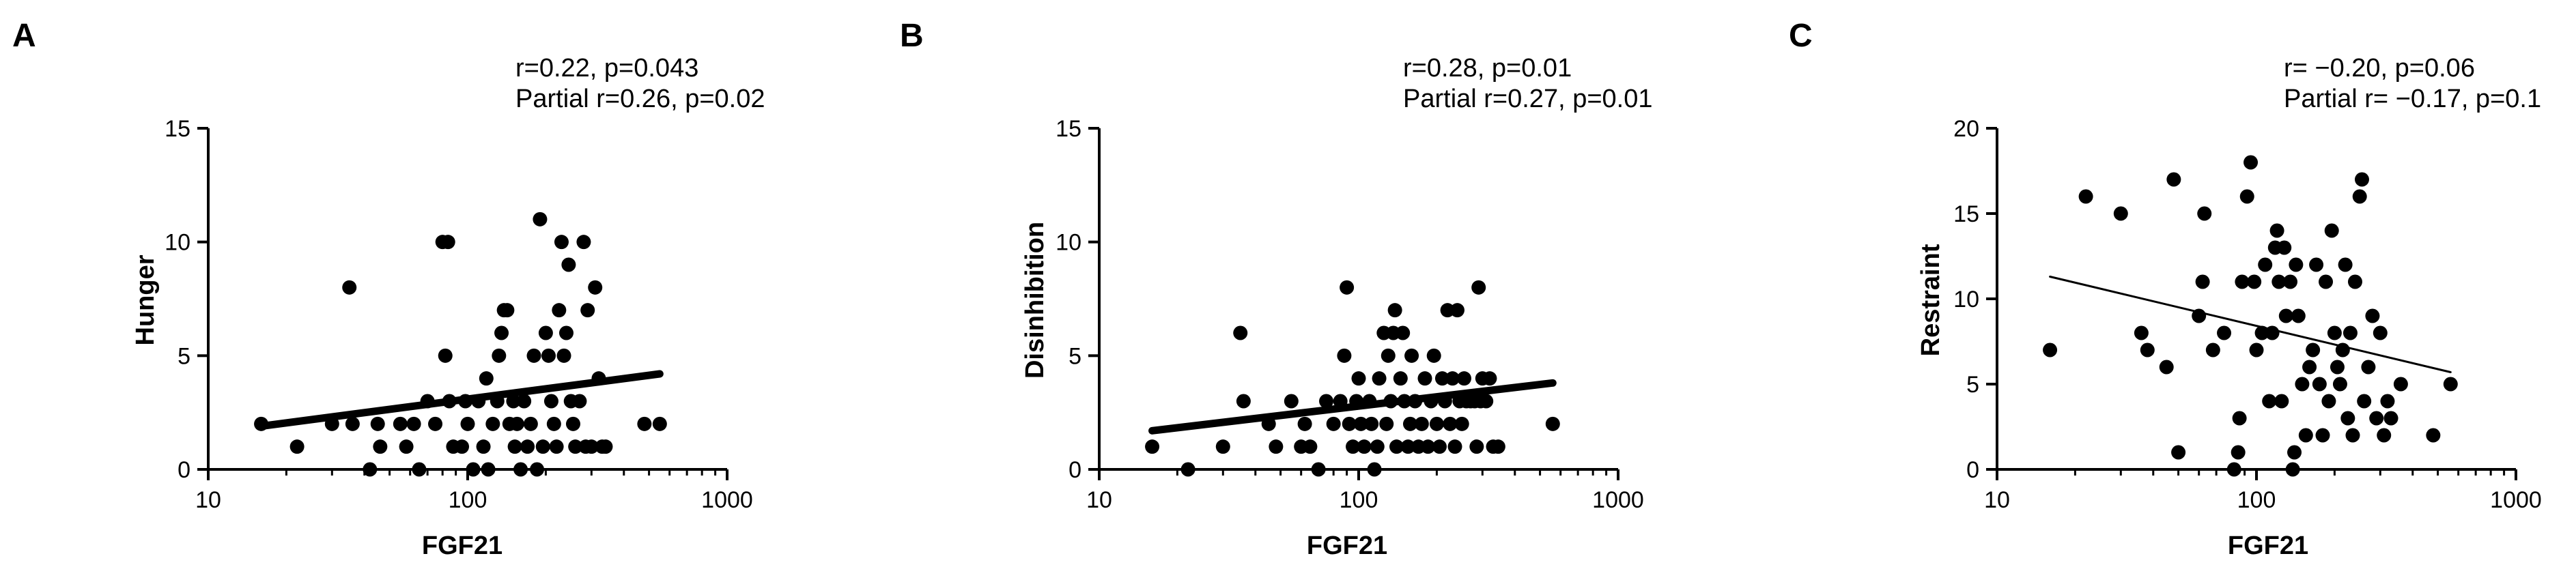 The height and width of the screenshot is (569, 2576). Describe the element at coordinates (1973, 385) in the screenshot. I see `y-tick-label: 5` at that location.